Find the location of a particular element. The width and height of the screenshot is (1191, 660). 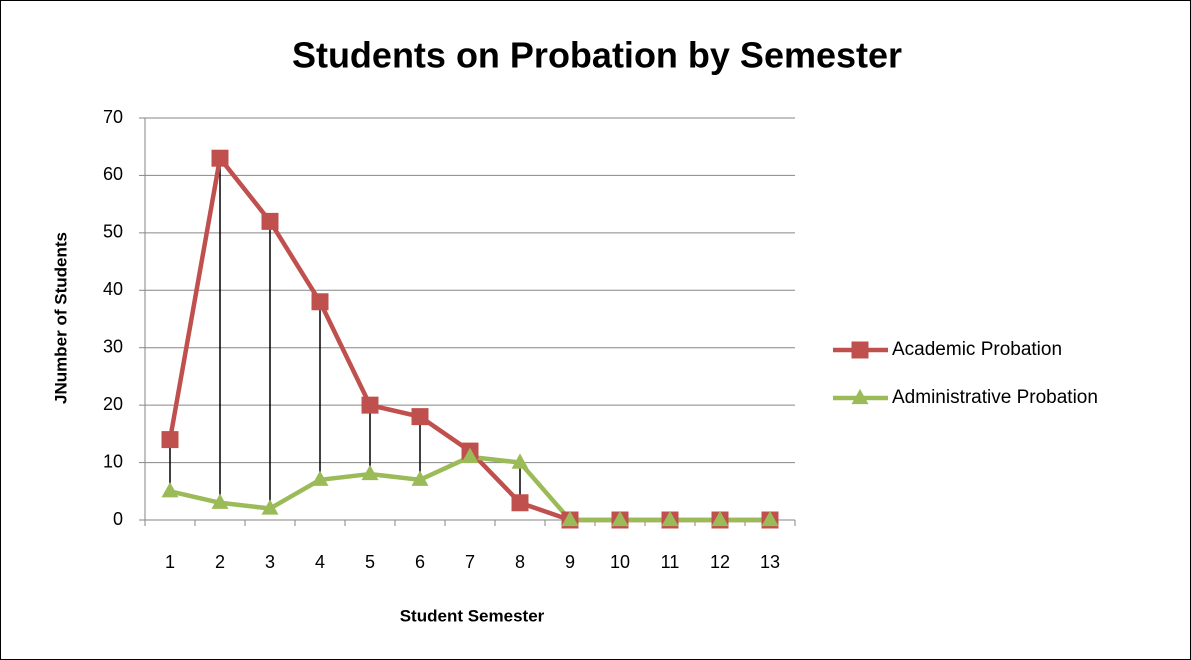

x-tick-label: 1 is located at coordinates (170, 562).